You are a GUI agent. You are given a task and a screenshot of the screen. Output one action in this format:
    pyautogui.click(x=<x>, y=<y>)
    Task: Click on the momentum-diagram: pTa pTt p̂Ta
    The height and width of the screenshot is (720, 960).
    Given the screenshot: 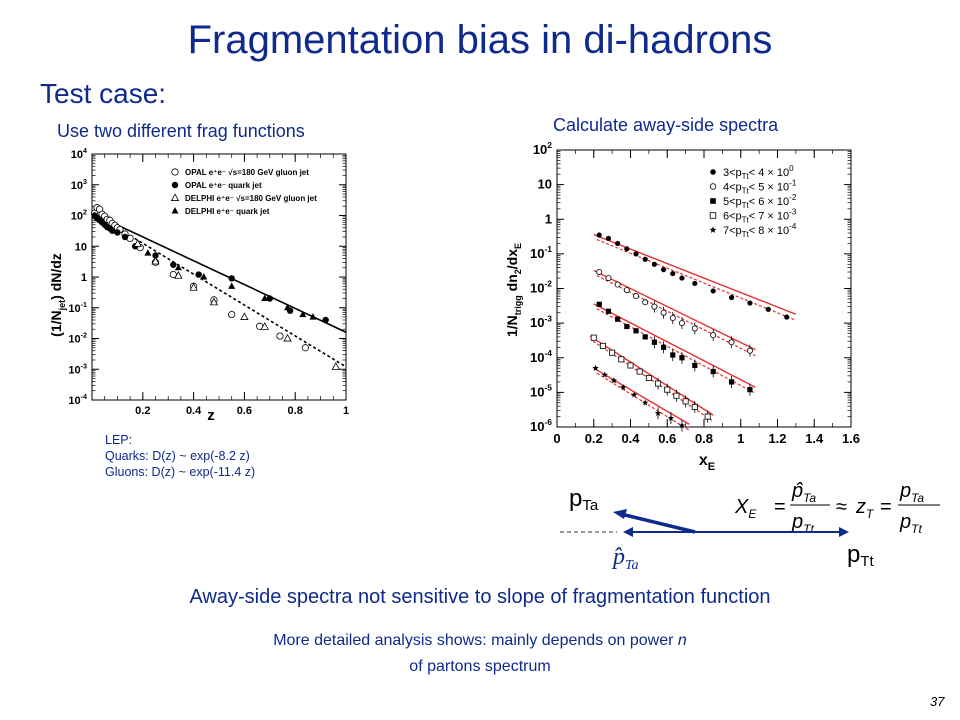 What is the action you would take?
    pyautogui.click(x=717, y=529)
    